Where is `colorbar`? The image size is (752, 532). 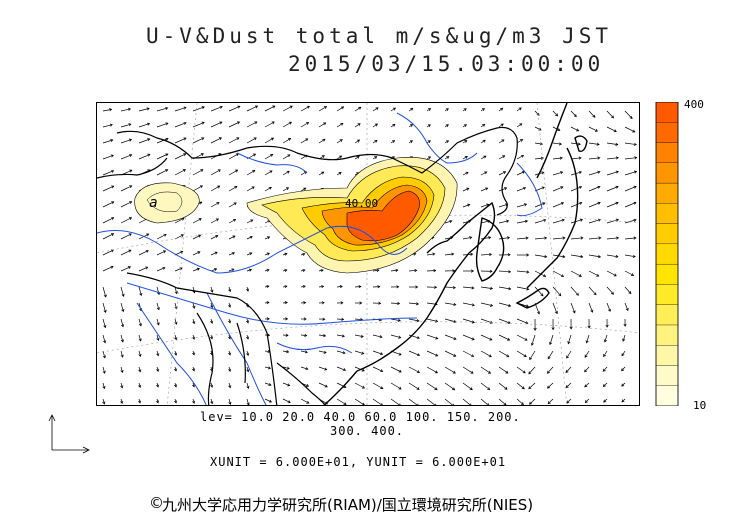
colorbar is located at coordinates (667, 254).